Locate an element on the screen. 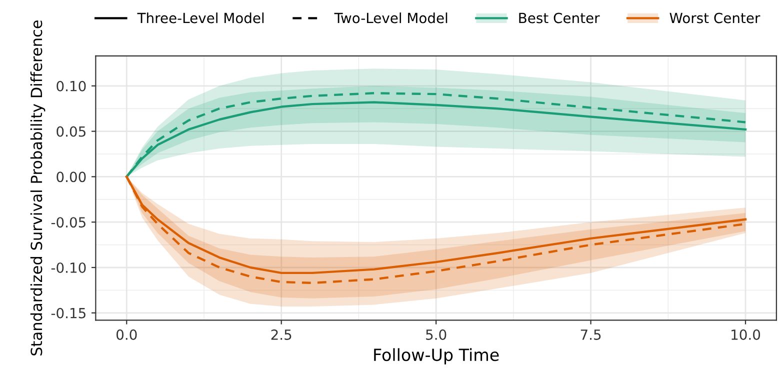 Image resolution: width=778 pixels, height=368 pixels. y-tick-label: 0.10 is located at coordinates (71, 86).